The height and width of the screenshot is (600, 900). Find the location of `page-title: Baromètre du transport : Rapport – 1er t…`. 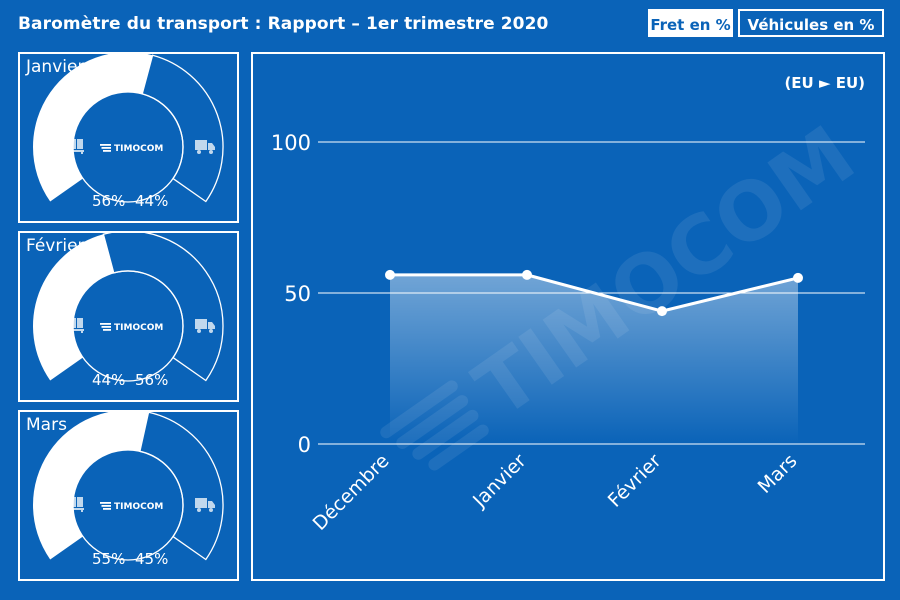

page-title: Baromètre du transport : Rapport – 1er t… is located at coordinates (283, 24).